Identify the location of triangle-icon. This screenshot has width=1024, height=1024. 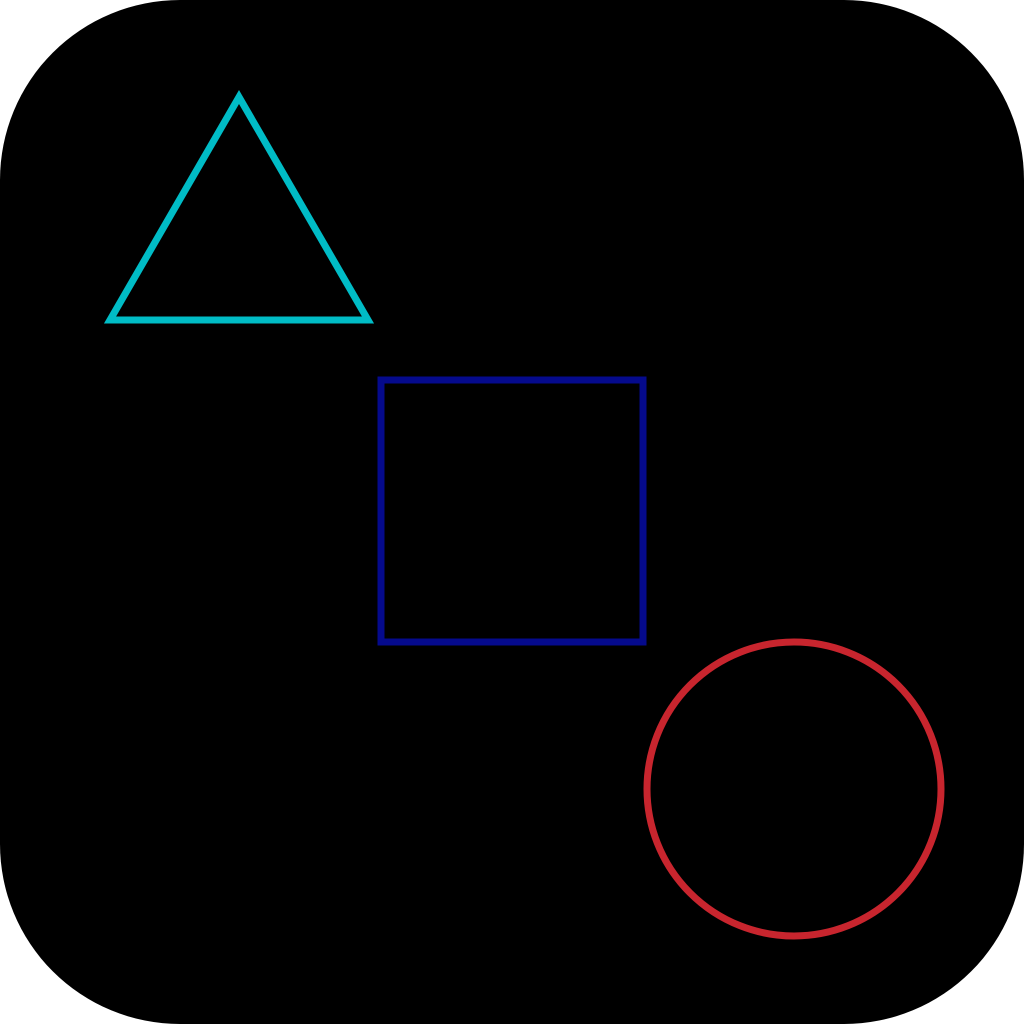
(239, 207).